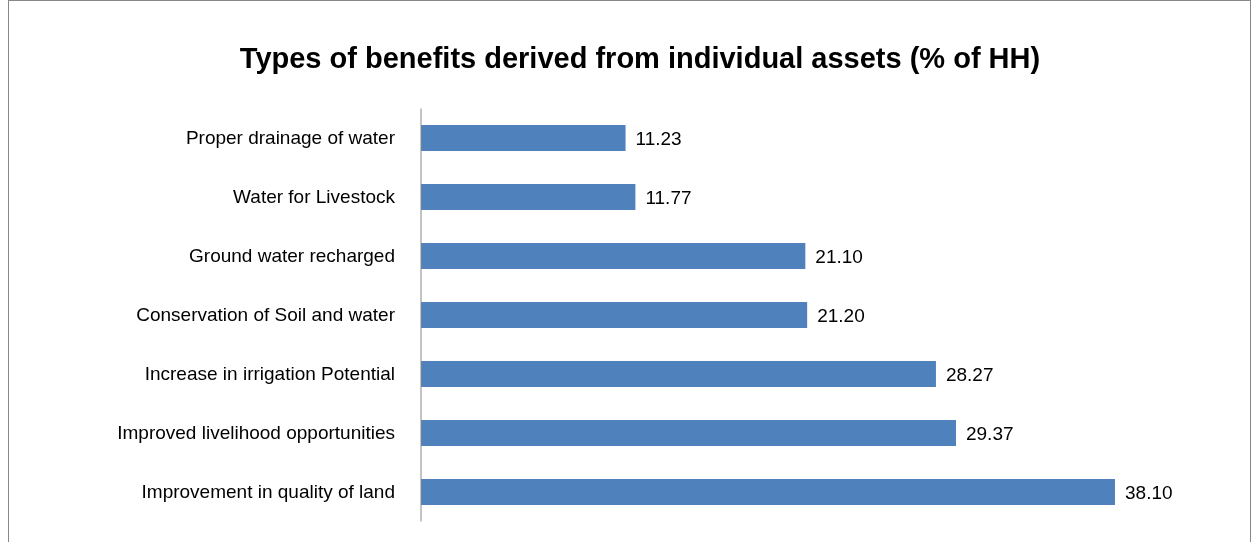 This screenshot has width=1259, height=542. I want to click on y-tick-label: Water for Livestock, so click(314, 197).